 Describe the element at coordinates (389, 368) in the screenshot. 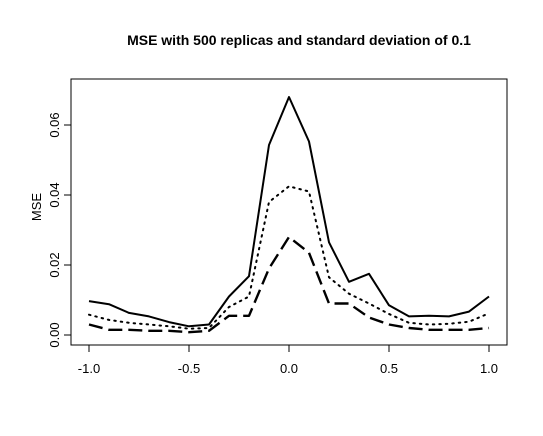

I see `x-tick-label: 0.5` at that location.